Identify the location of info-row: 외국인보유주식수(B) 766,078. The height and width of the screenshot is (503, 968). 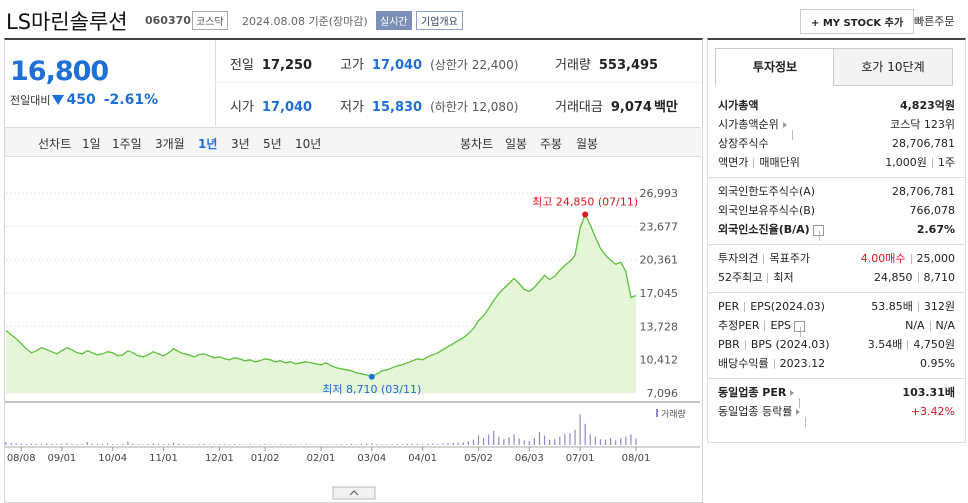
(836, 210).